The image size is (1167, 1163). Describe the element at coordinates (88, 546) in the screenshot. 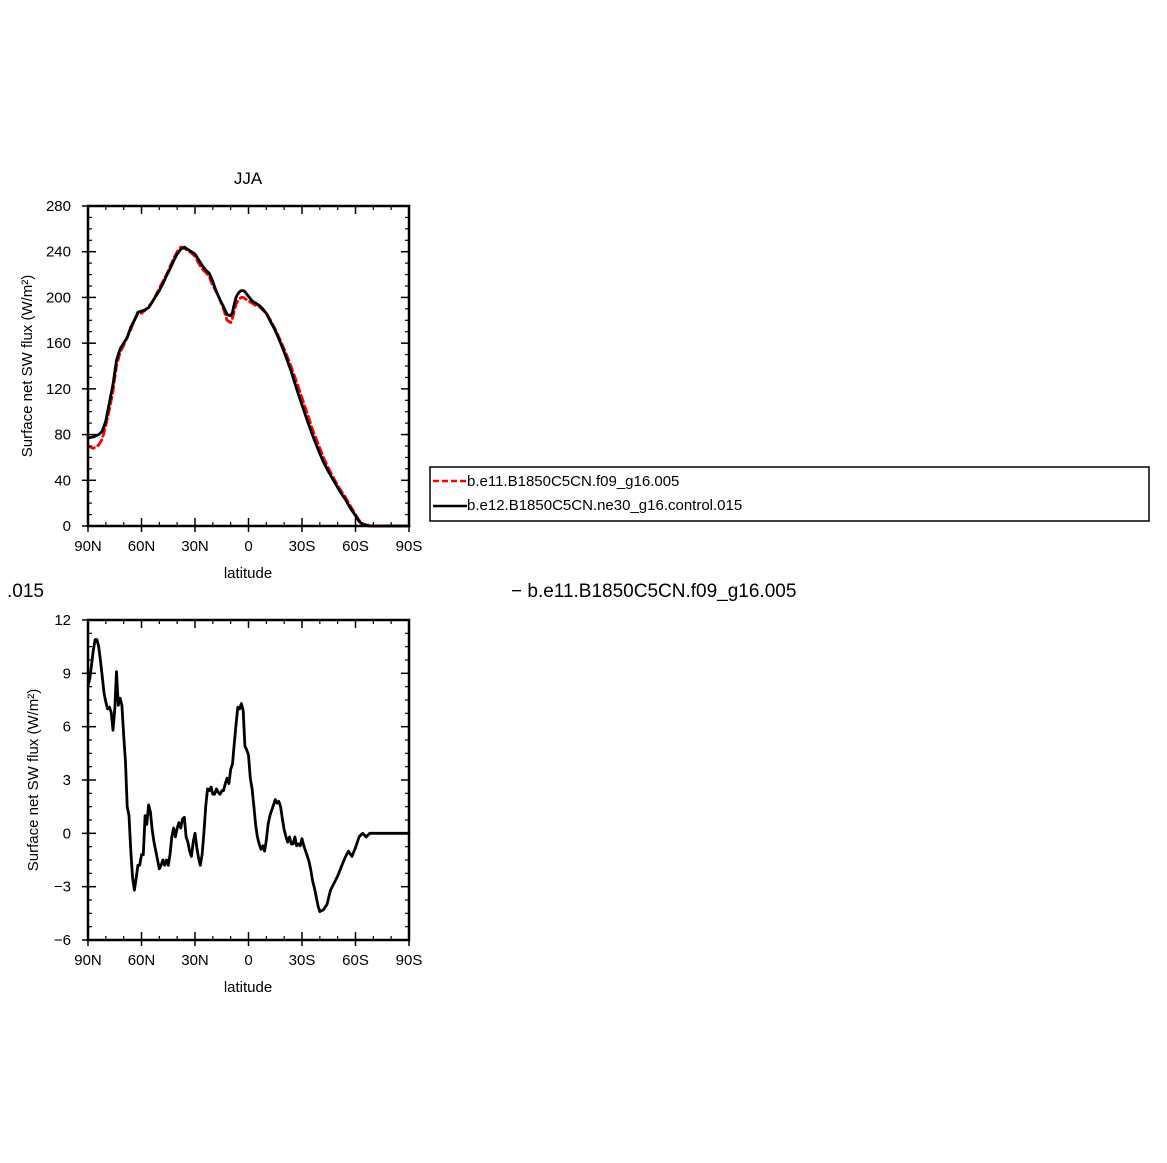

I see `top-x-tick-label: 90N` at that location.